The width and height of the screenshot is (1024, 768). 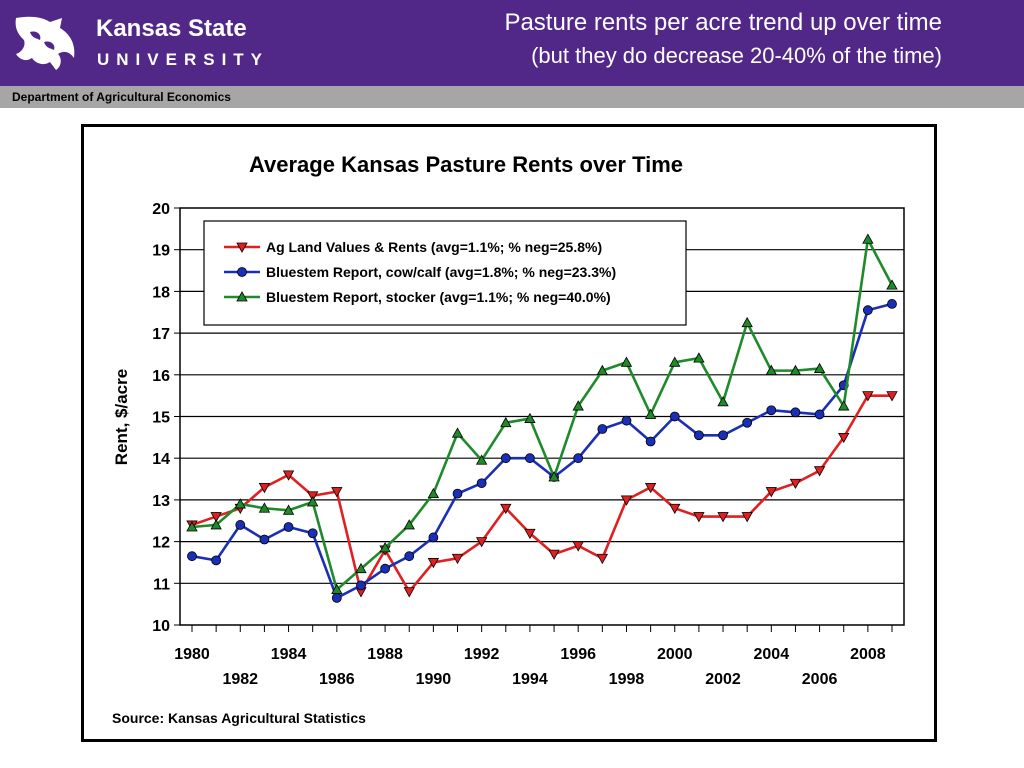 What do you see at coordinates (772, 654) in the screenshot?
I see `x-tick-label: 2004` at bounding box center [772, 654].